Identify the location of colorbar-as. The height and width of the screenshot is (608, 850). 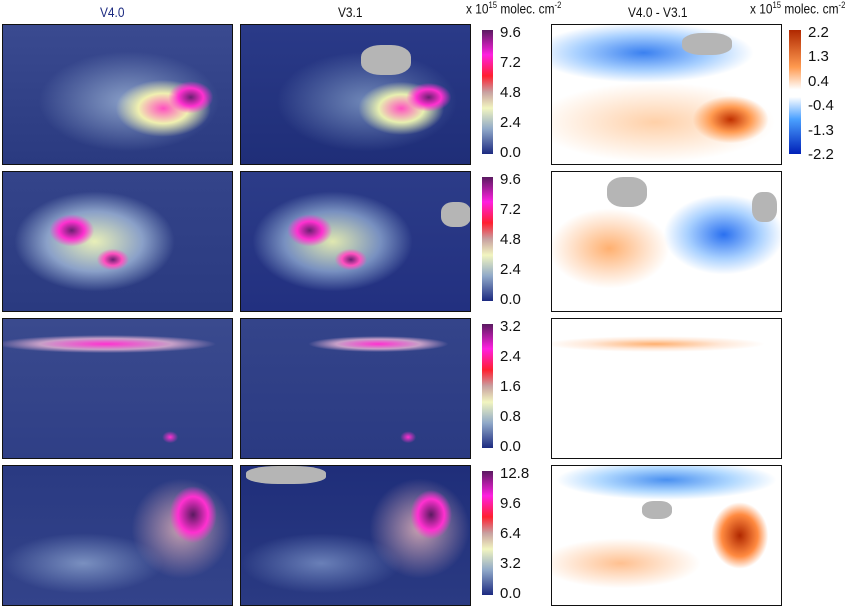
(487, 533).